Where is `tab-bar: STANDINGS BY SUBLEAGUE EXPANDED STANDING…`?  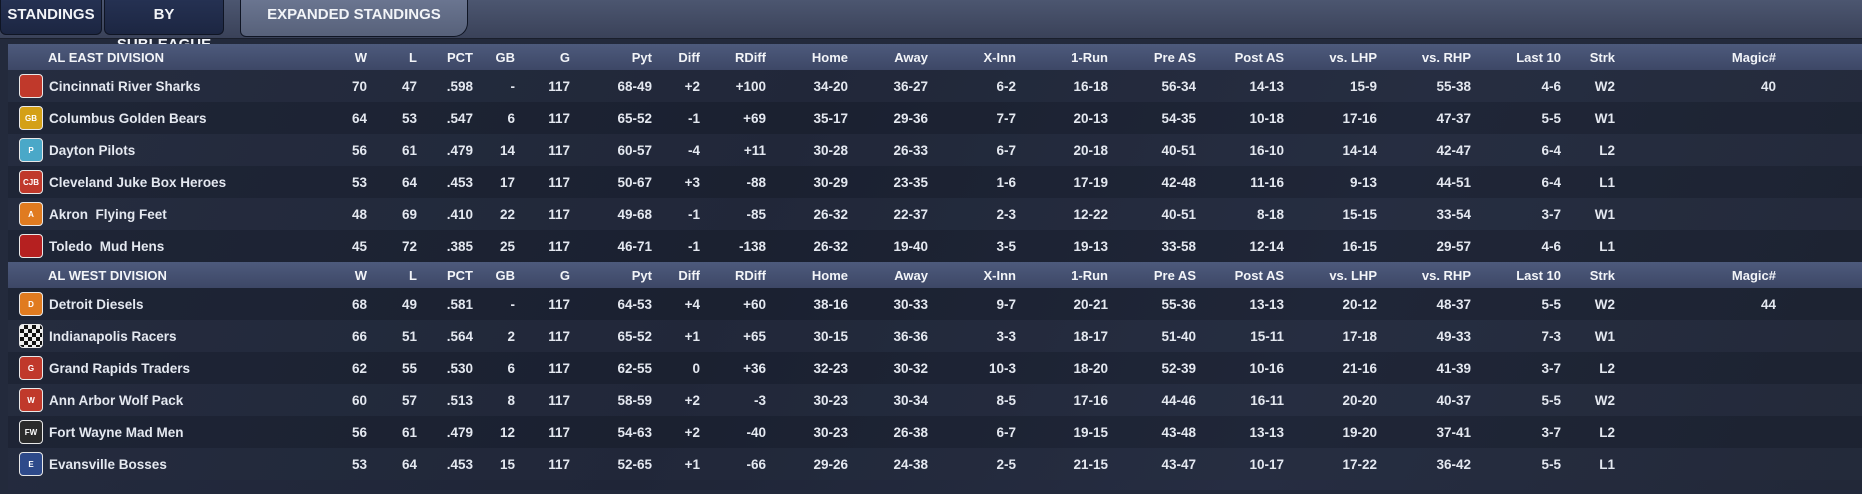 tab-bar: STANDINGS BY SUBLEAGUE EXPANDED STANDING… is located at coordinates (931, 26).